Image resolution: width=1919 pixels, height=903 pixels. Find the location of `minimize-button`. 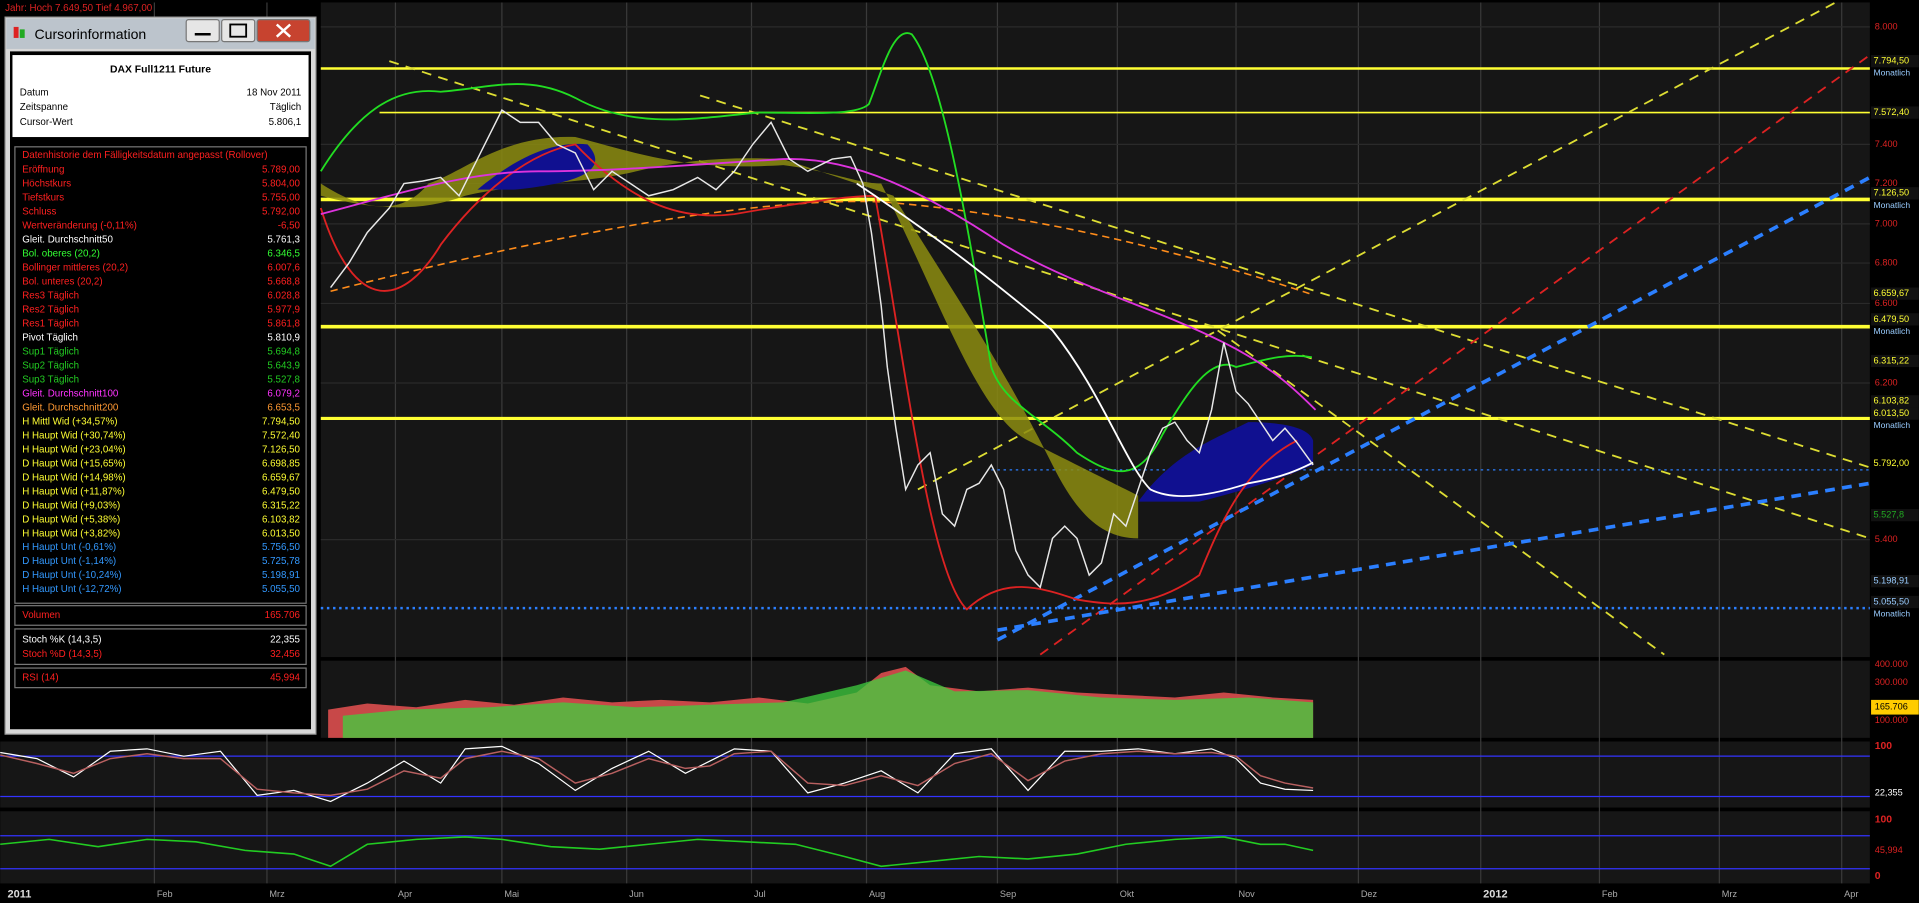

minimize-button is located at coordinates (202, 30).